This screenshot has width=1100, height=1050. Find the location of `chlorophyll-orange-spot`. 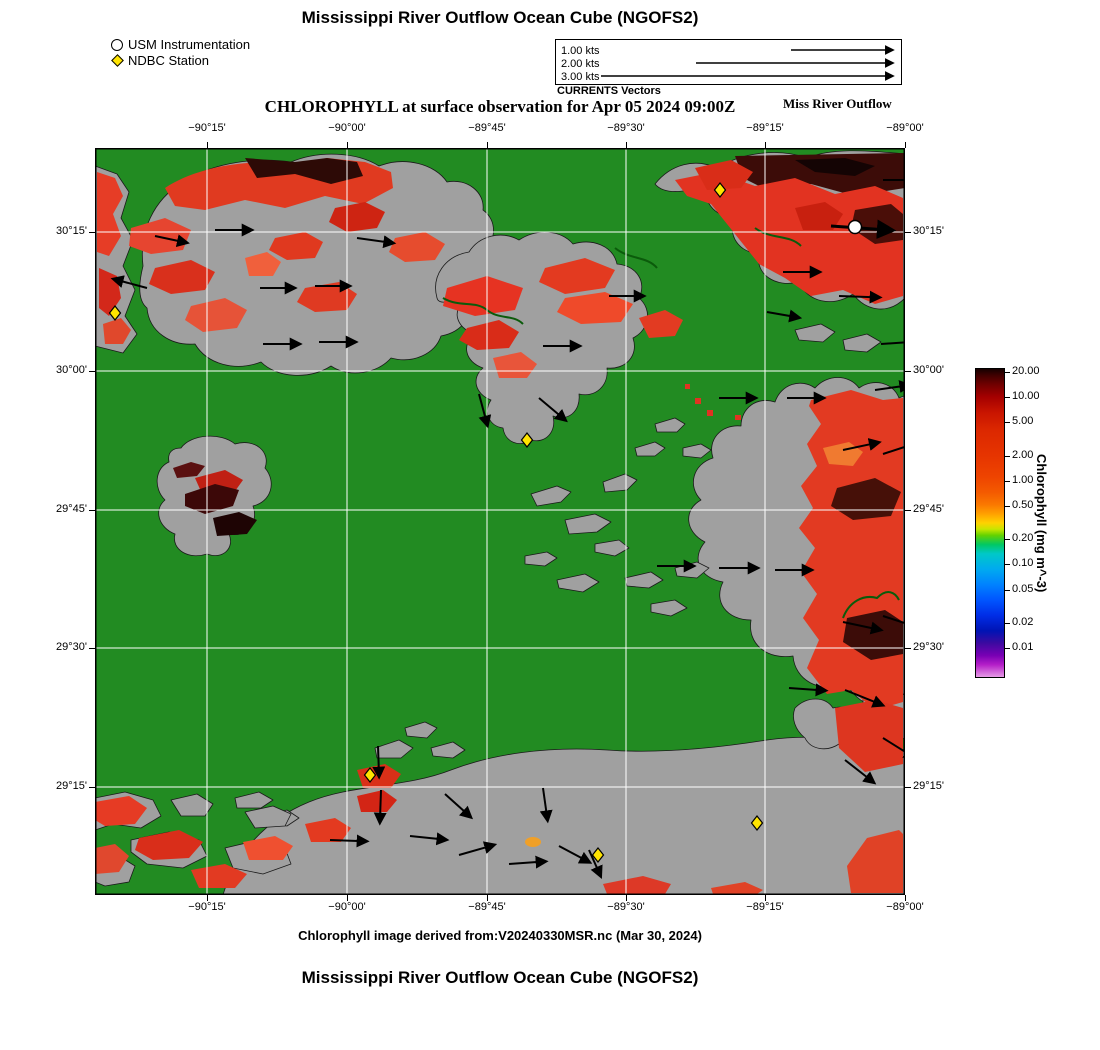

chlorophyll-orange-spot is located at coordinates (533, 842).